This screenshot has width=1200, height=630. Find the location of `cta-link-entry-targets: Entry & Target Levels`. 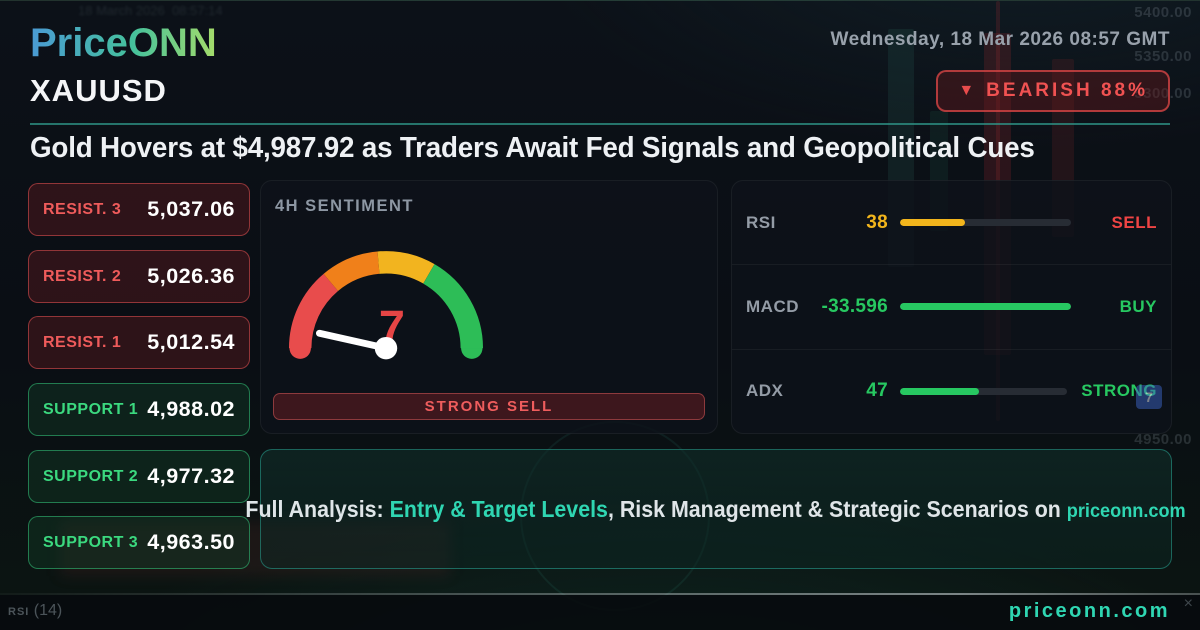

cta-link-entry-targets: Entry & Target Levels is located at coordinates (499, 508).